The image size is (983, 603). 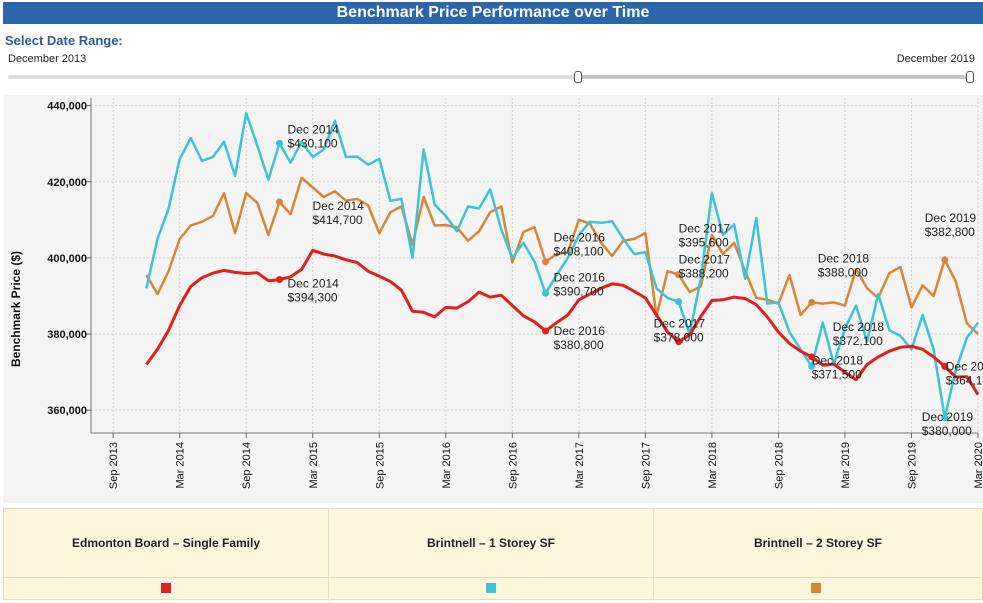 What do you see at coordinates (312, 298) in the screenshot?
I see `data-label: $394,300` at bounding box center [312, 298].